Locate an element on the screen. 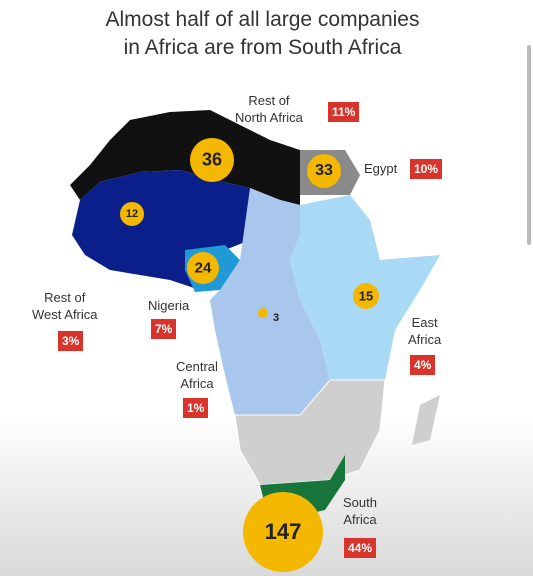 This screenshot has height=576, width=533. count: 3 is located at coordinates (276, 318).